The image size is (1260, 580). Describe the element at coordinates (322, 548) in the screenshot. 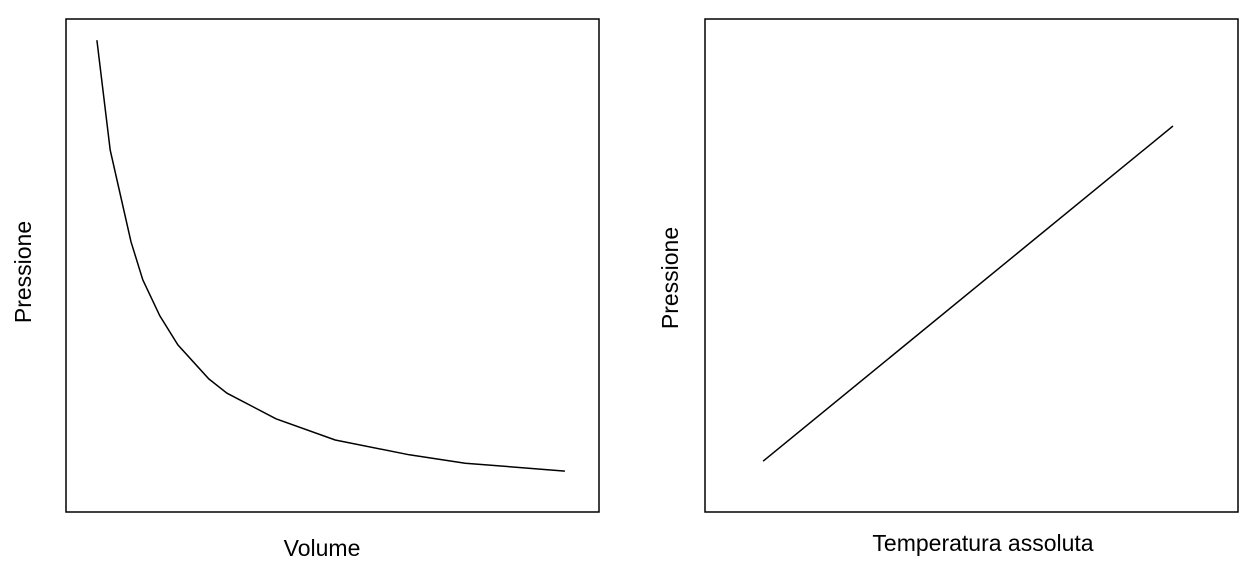

I see `x-axis-label: Volume` at that location.